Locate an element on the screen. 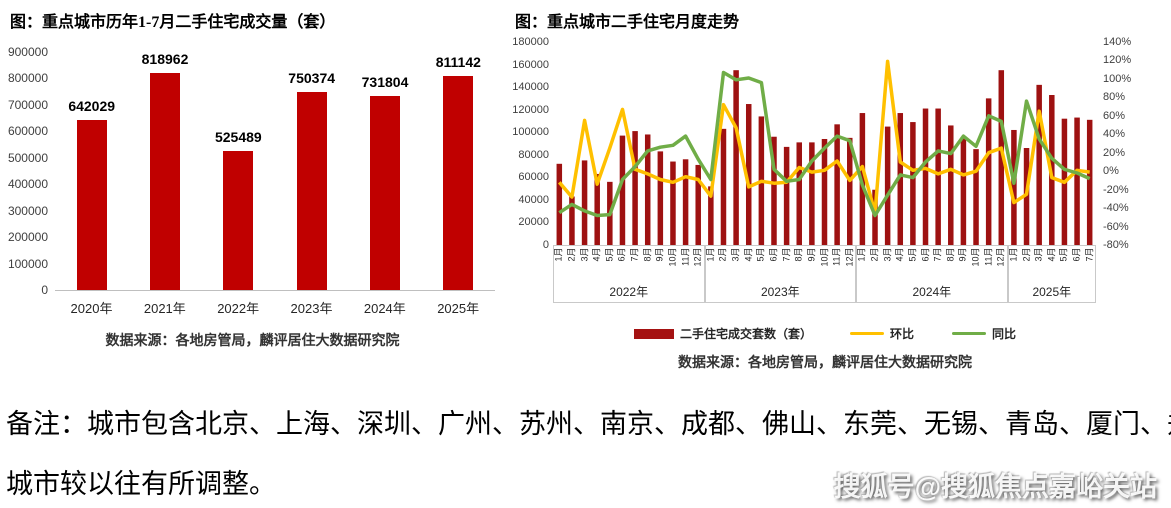 This screenshot has height=508, width=1171. left-axis-tick-label: 40000 is located at coordinates (533, 199).